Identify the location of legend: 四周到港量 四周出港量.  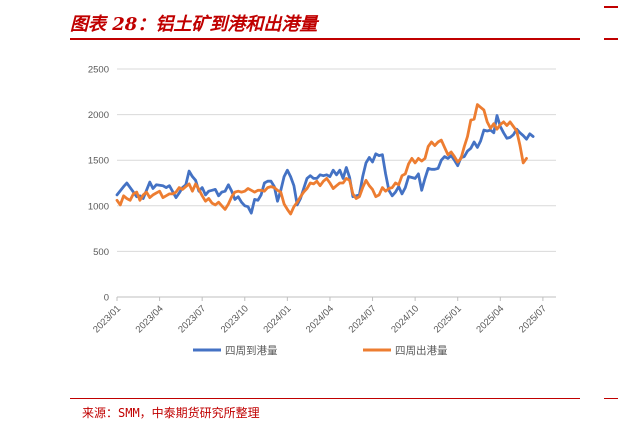
(320, 350).